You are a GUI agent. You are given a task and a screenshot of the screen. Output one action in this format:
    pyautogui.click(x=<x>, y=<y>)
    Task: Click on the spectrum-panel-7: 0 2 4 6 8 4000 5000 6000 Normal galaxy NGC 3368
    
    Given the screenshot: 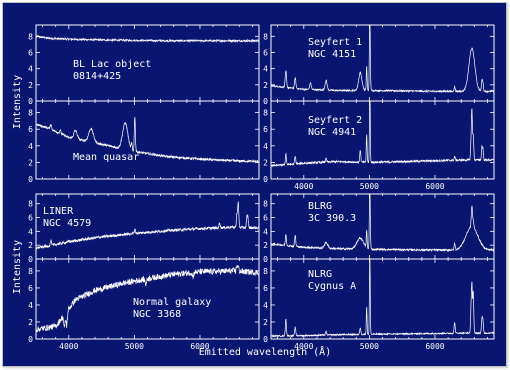 What is the action you would take?
    pyautogui.click(x=144, y=304)
    